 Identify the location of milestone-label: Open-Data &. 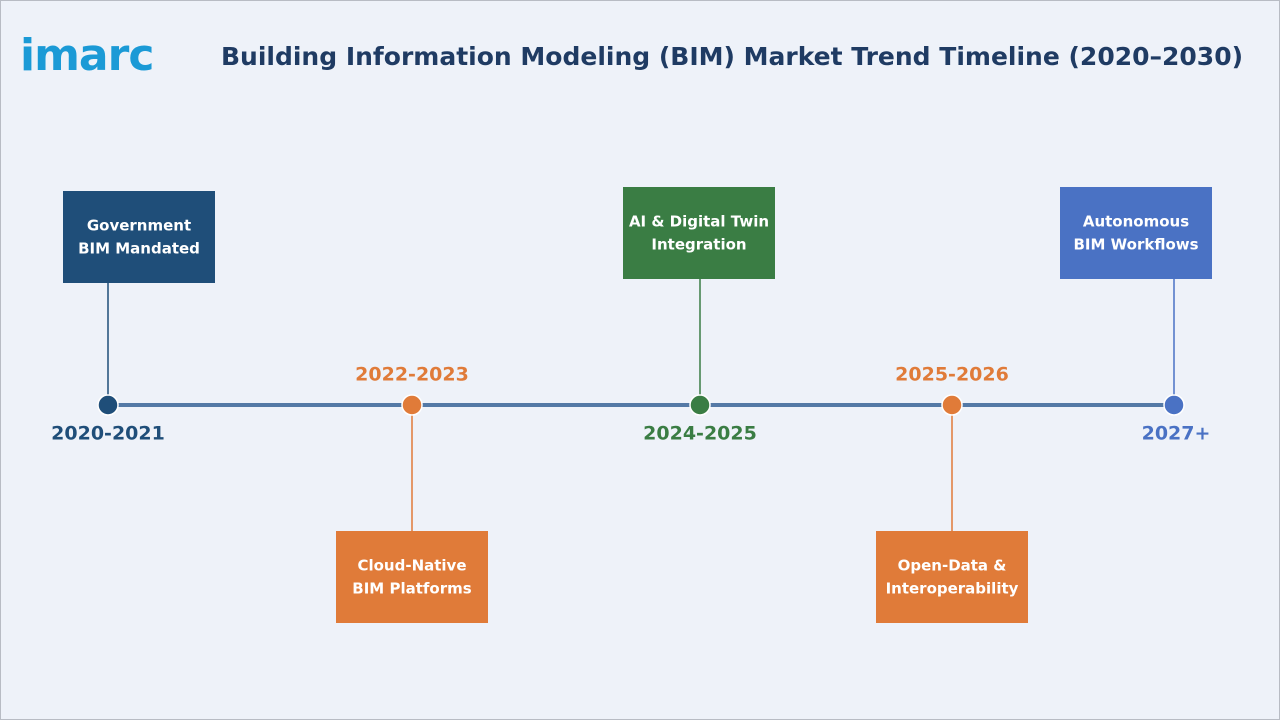
(952, 566).